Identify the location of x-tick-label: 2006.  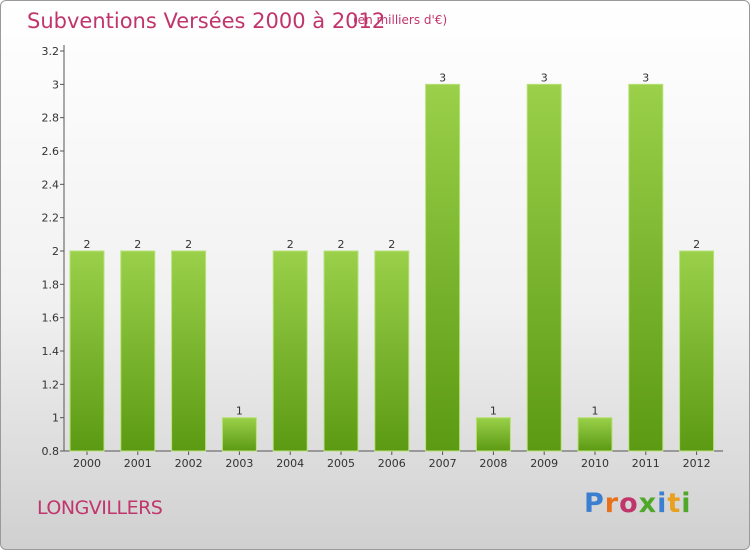
(392, 463).